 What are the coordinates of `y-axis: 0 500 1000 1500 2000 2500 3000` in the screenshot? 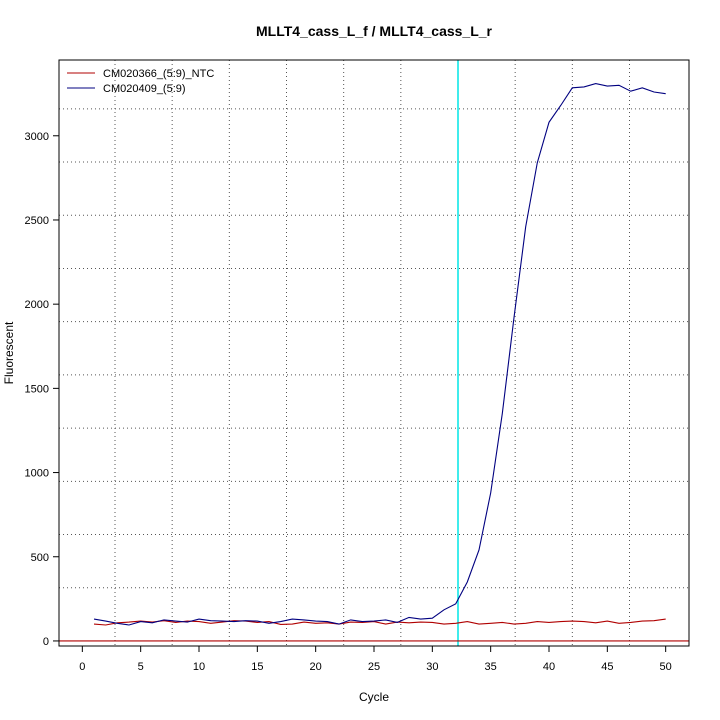 It's located at (42, 389).